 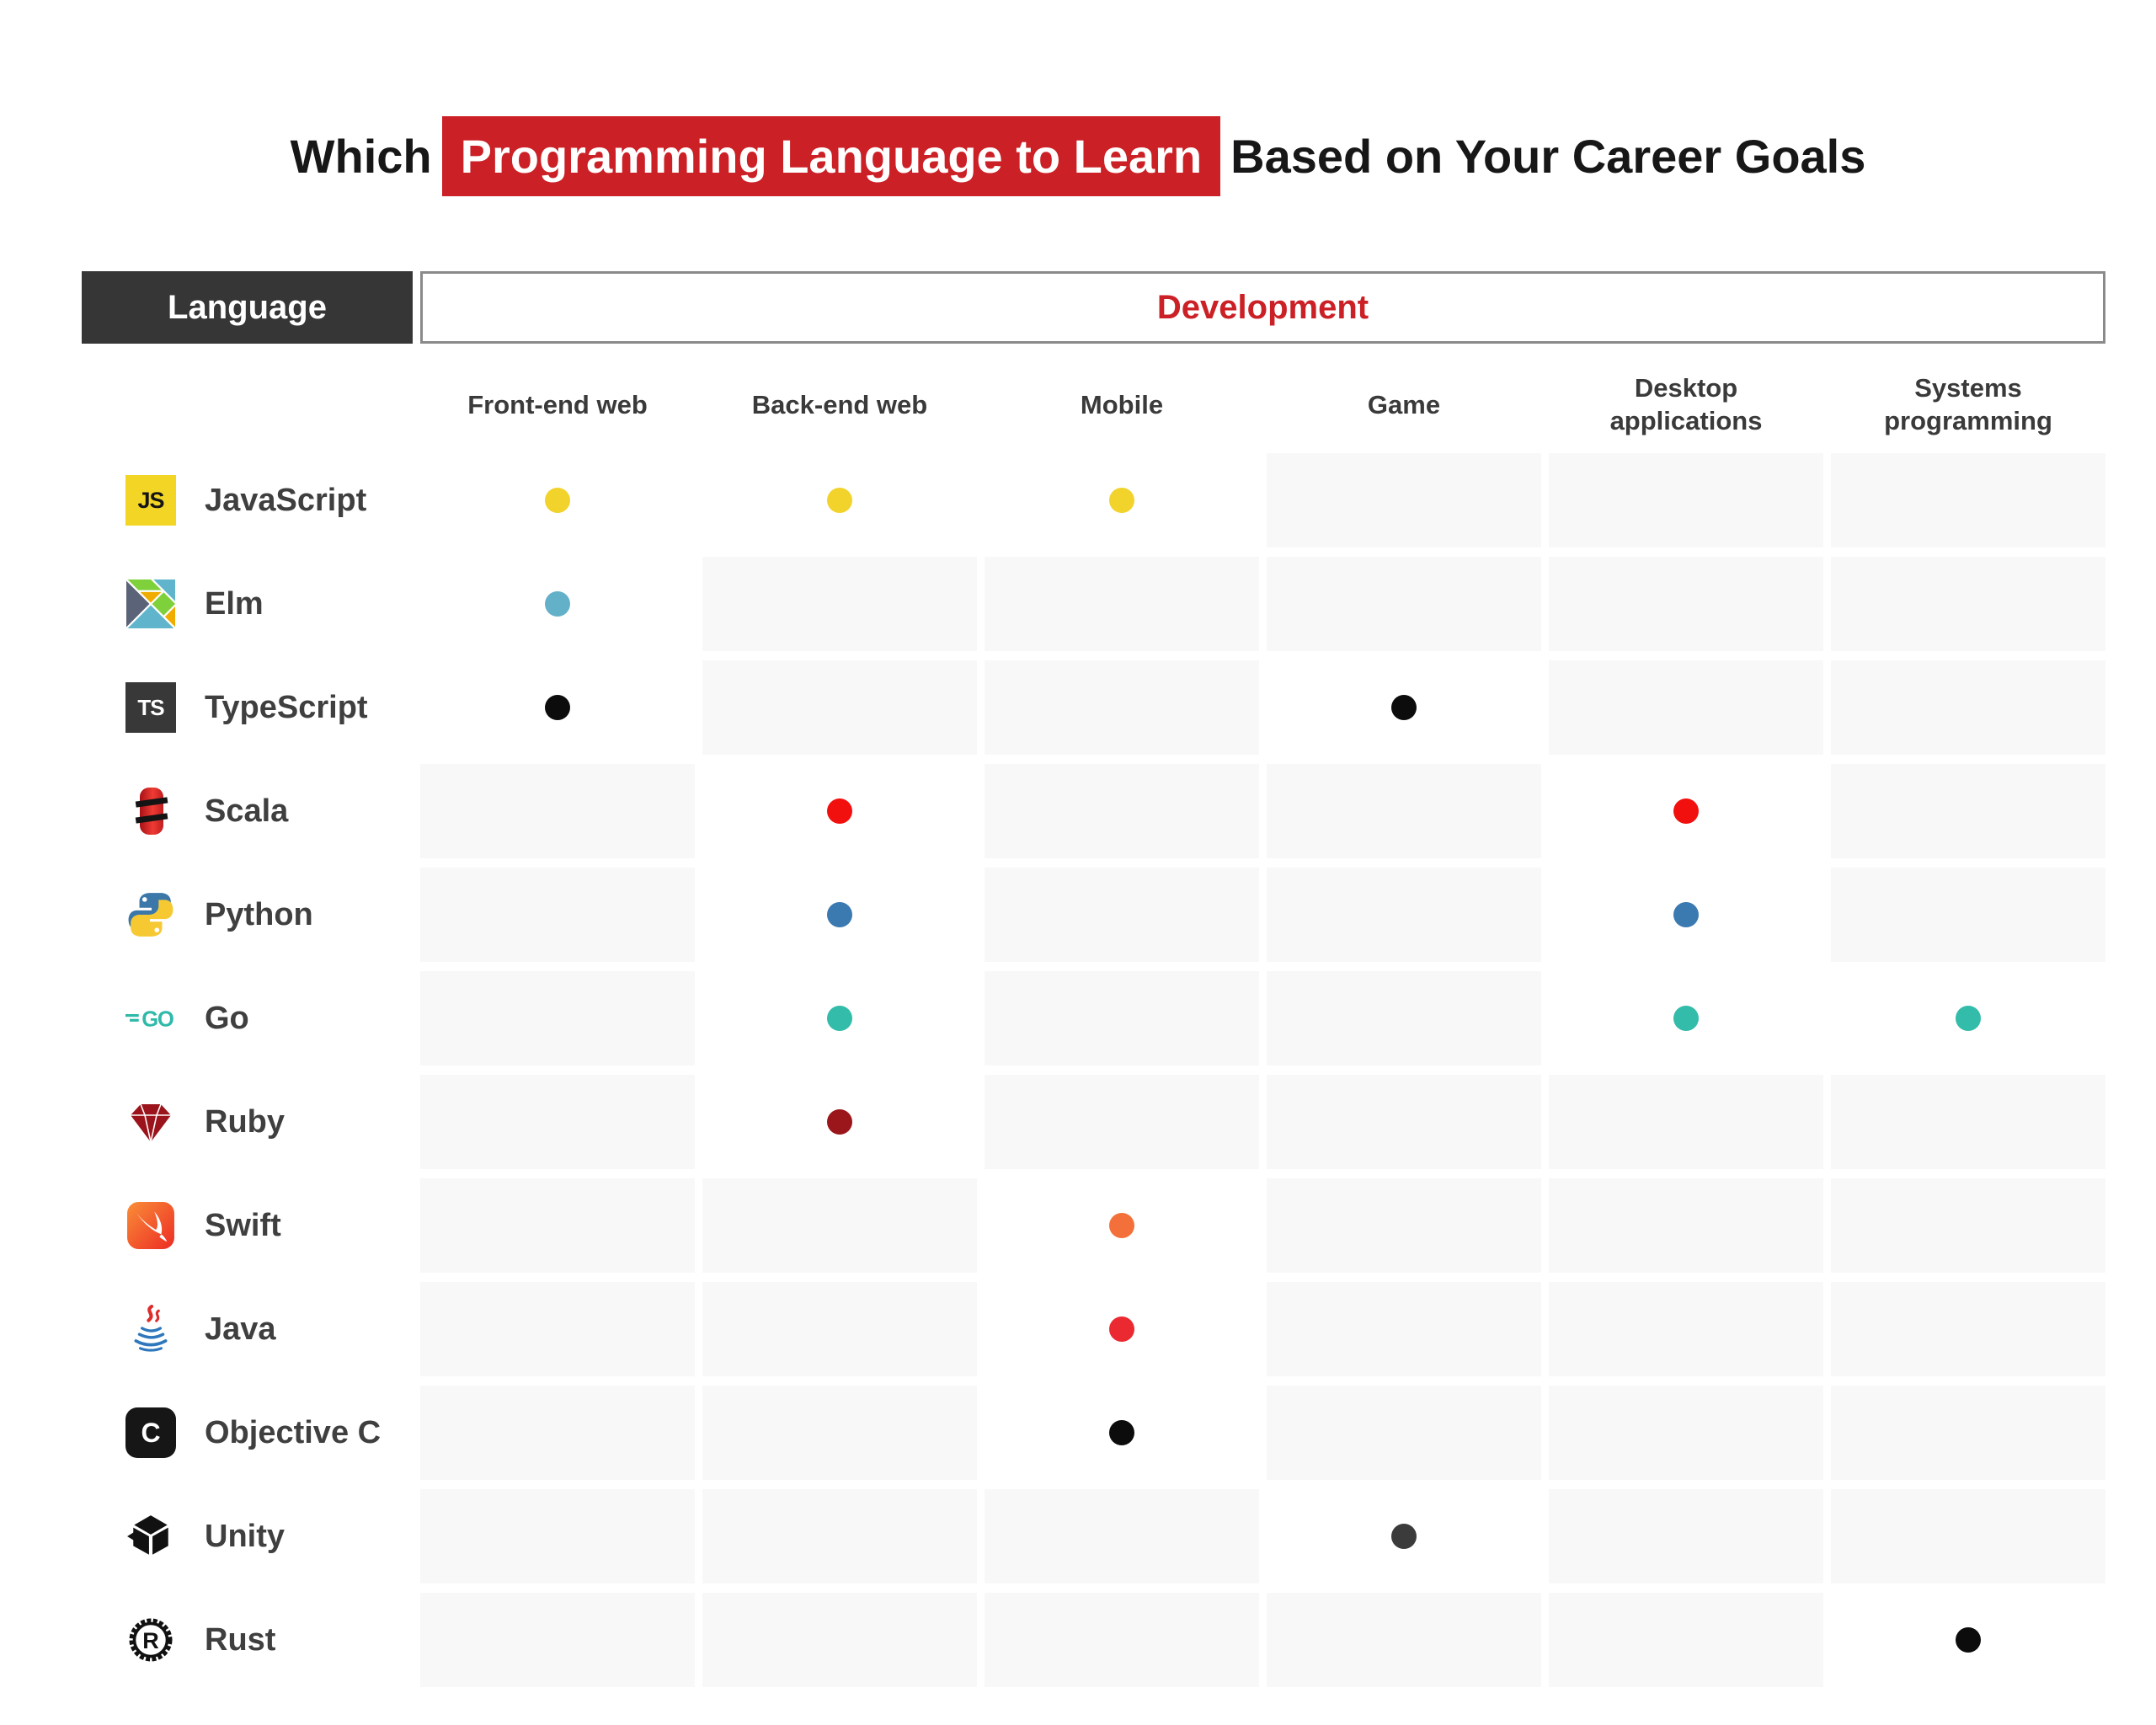 I want to click on svg-text: R, so click(x=150, y=1640).